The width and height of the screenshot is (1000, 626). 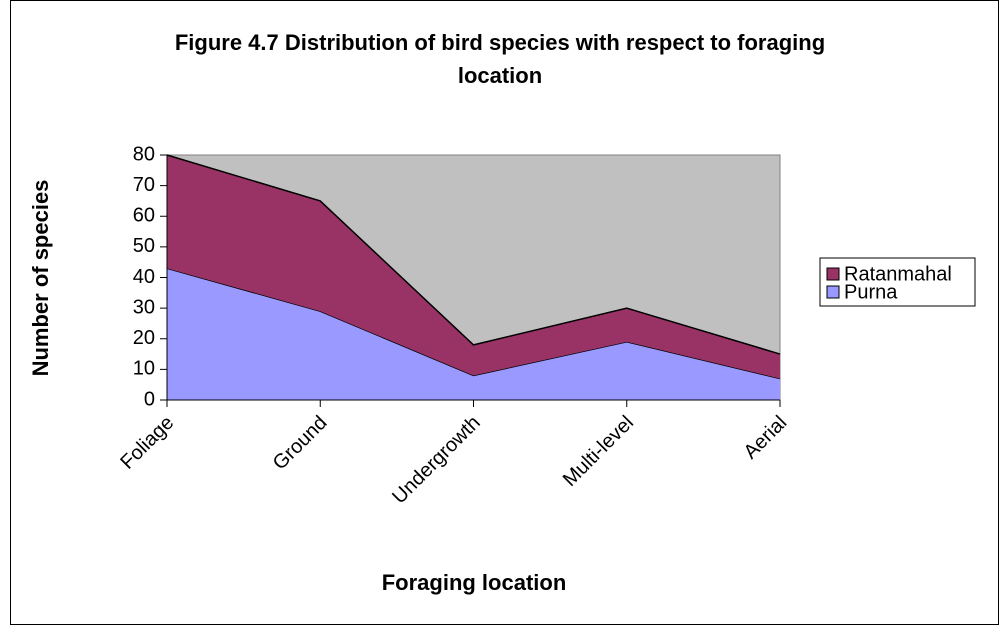 What do you see at coordinates (144, 246) in the screenshot?
I see `y-tick-label: 50` at bounding box center [144, 246].